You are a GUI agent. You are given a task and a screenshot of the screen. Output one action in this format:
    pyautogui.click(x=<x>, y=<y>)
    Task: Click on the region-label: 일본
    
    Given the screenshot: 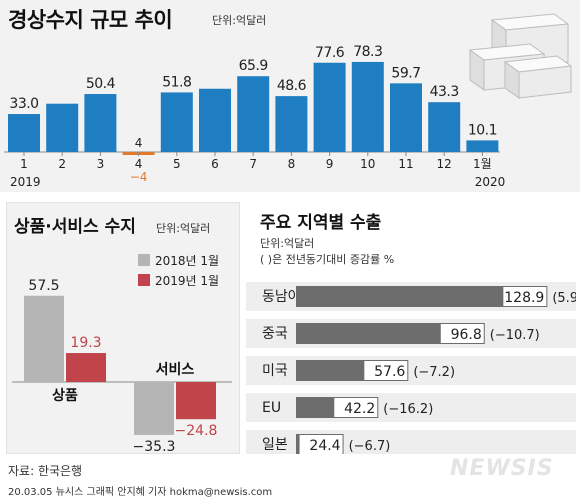 What is the action you would take?
    pyautogui.click(x=275, y=445)
    